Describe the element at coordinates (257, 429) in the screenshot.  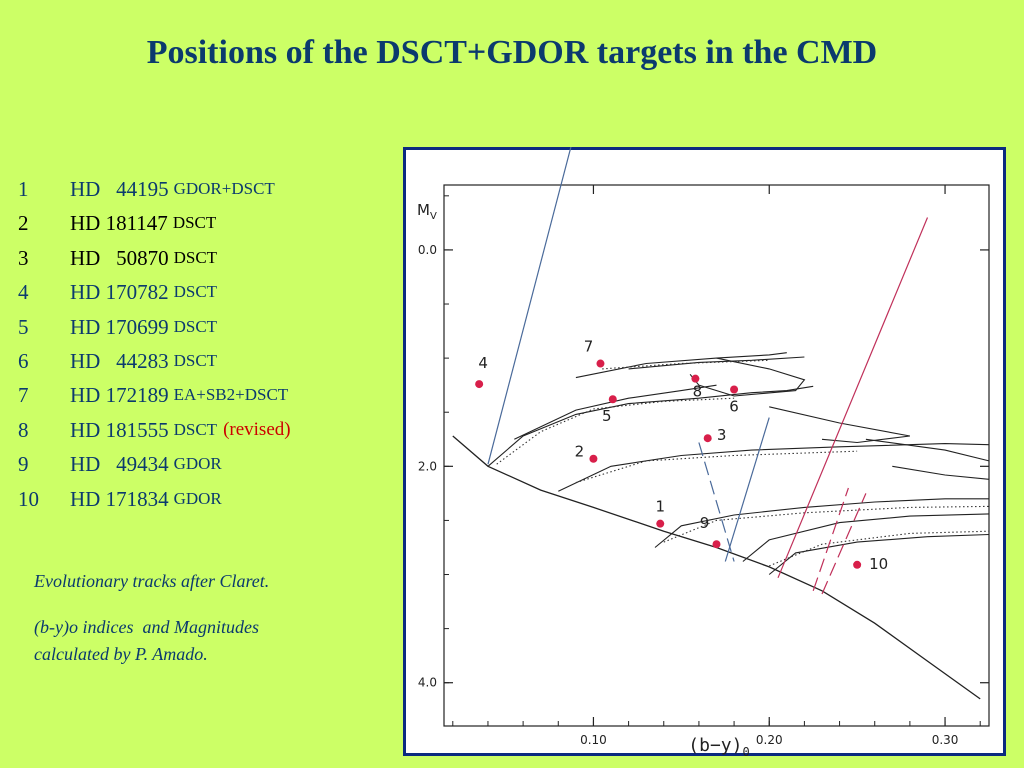
I see `target-note: (revised)` at that location.